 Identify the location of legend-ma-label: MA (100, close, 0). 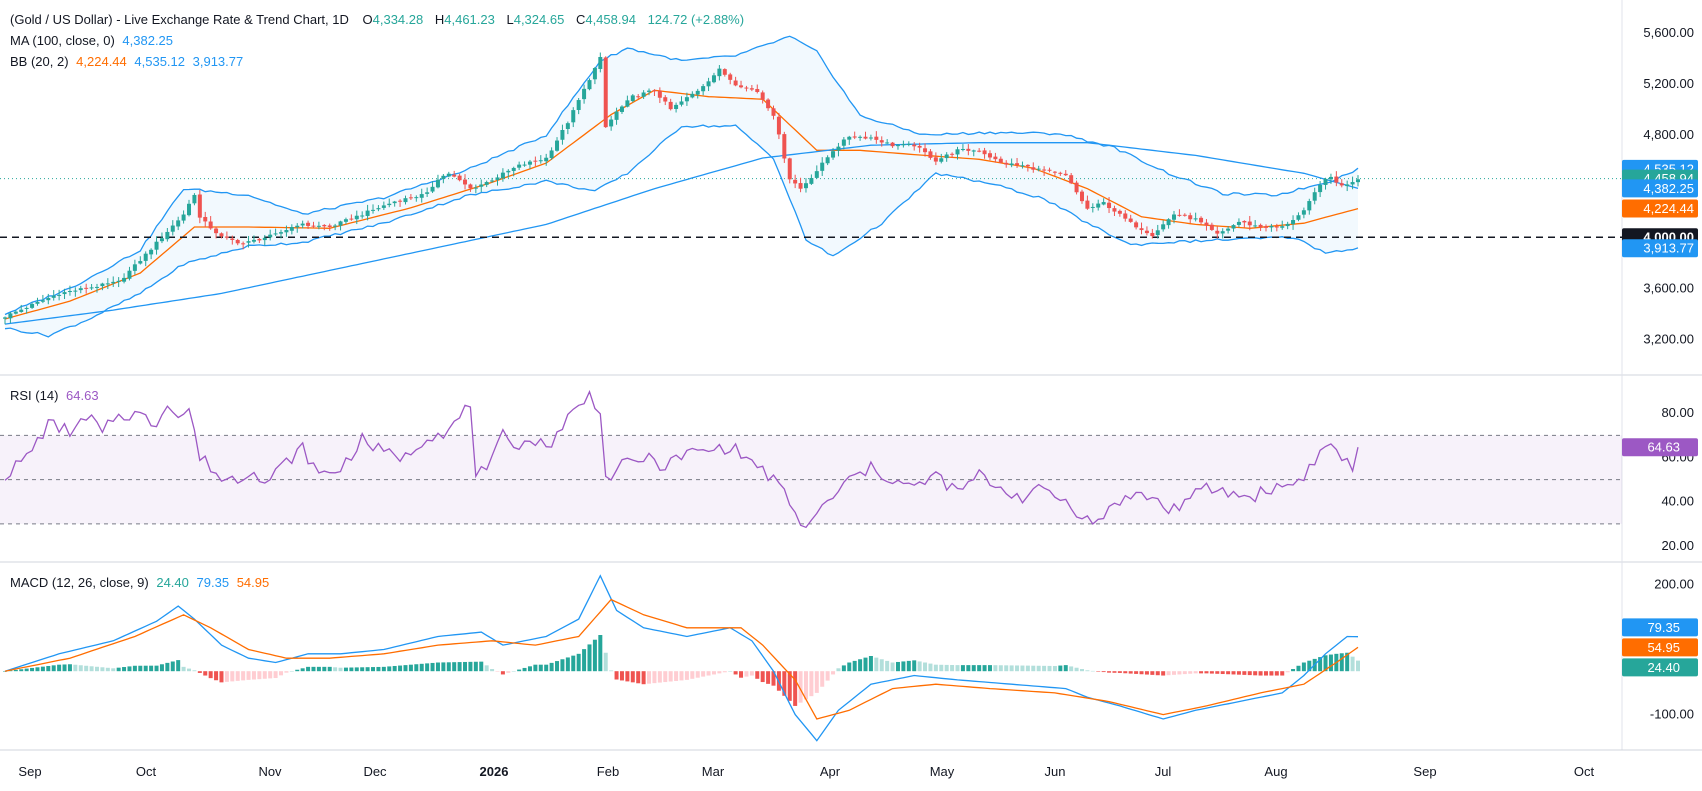
(62, 40).